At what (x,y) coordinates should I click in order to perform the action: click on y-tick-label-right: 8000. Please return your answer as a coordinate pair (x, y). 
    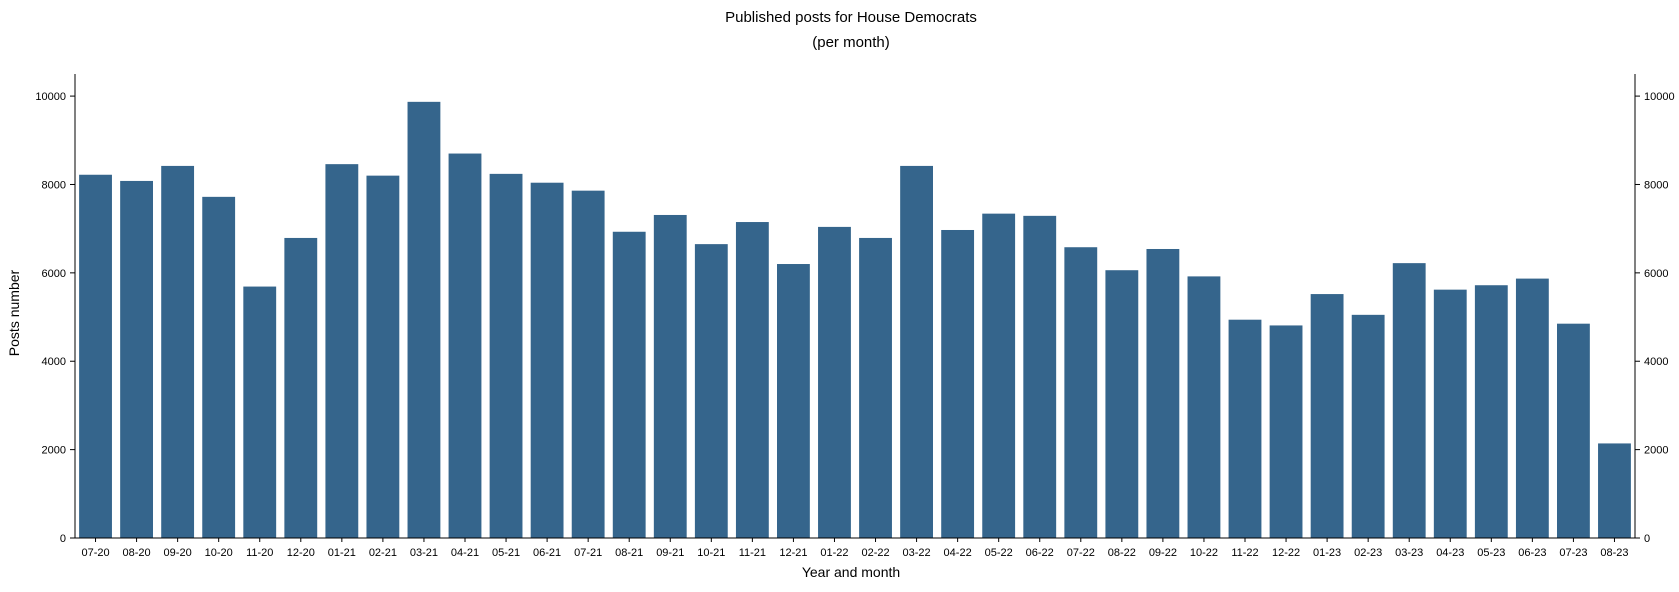
    Looking at the image, I should click on (1656, 185).